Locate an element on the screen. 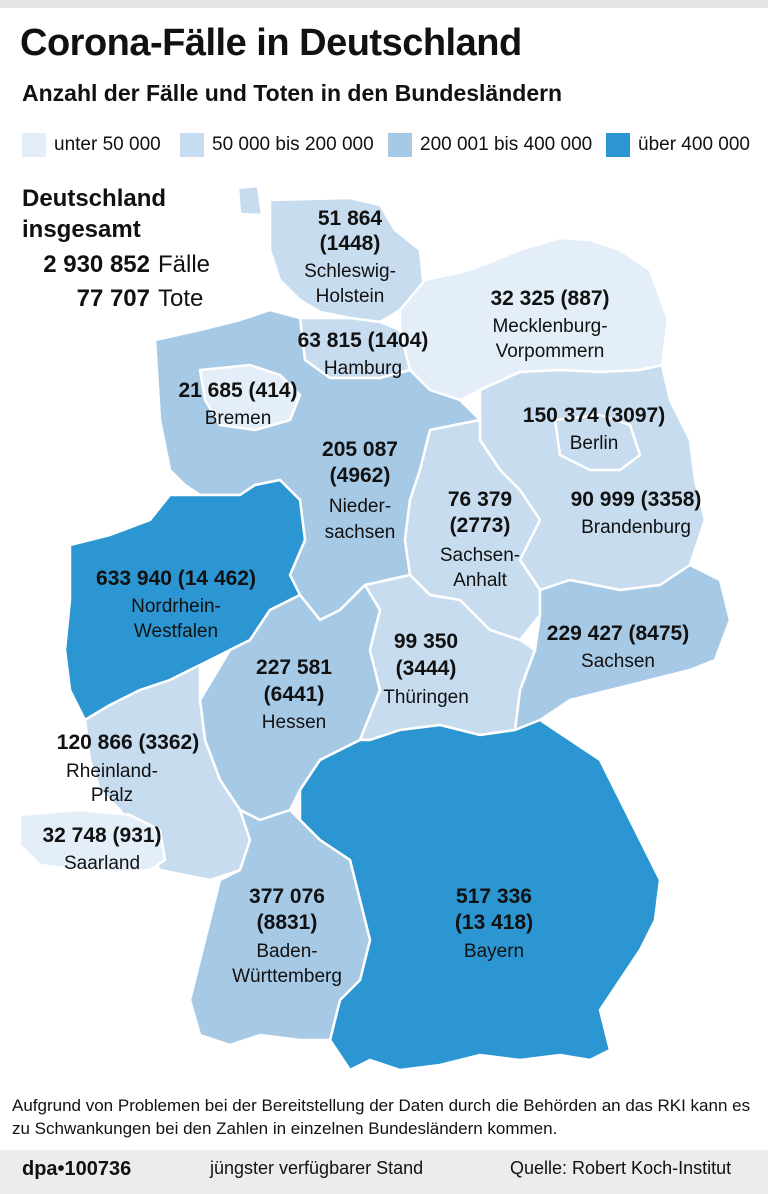 This screenshot has width=768, height=1194. legend-label: unter 50 000 is located at coordinates (107, 144).